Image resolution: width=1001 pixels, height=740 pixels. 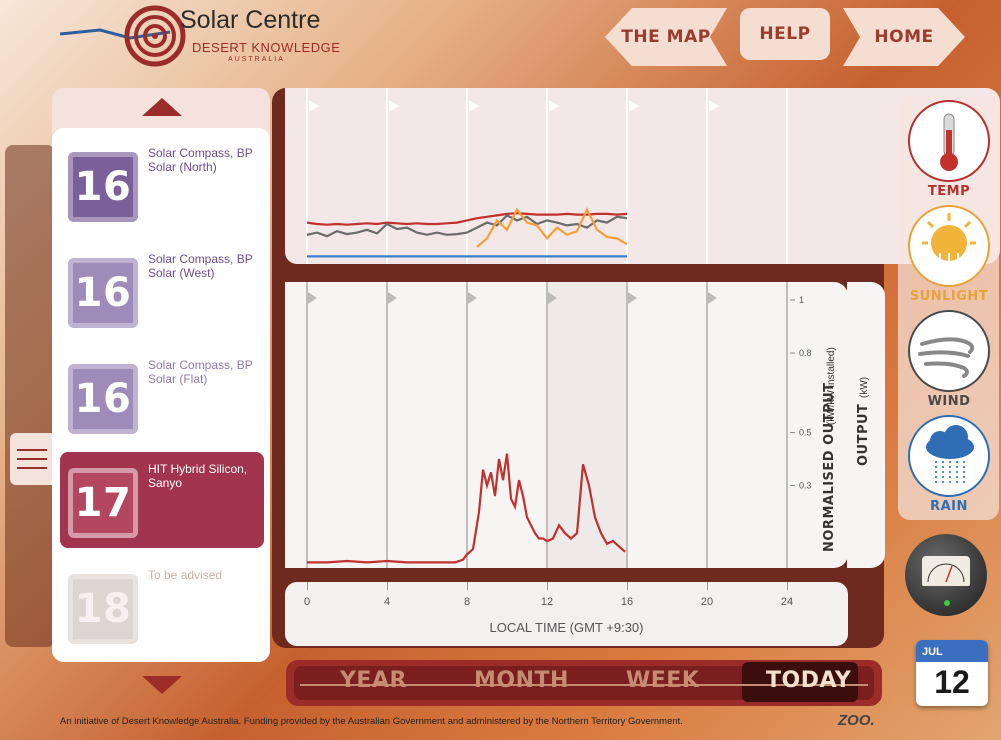 What do you see at coordinates (952, 682) in the screenshot?
I see `calendar-day: 12` at bounding box center [952, 682].